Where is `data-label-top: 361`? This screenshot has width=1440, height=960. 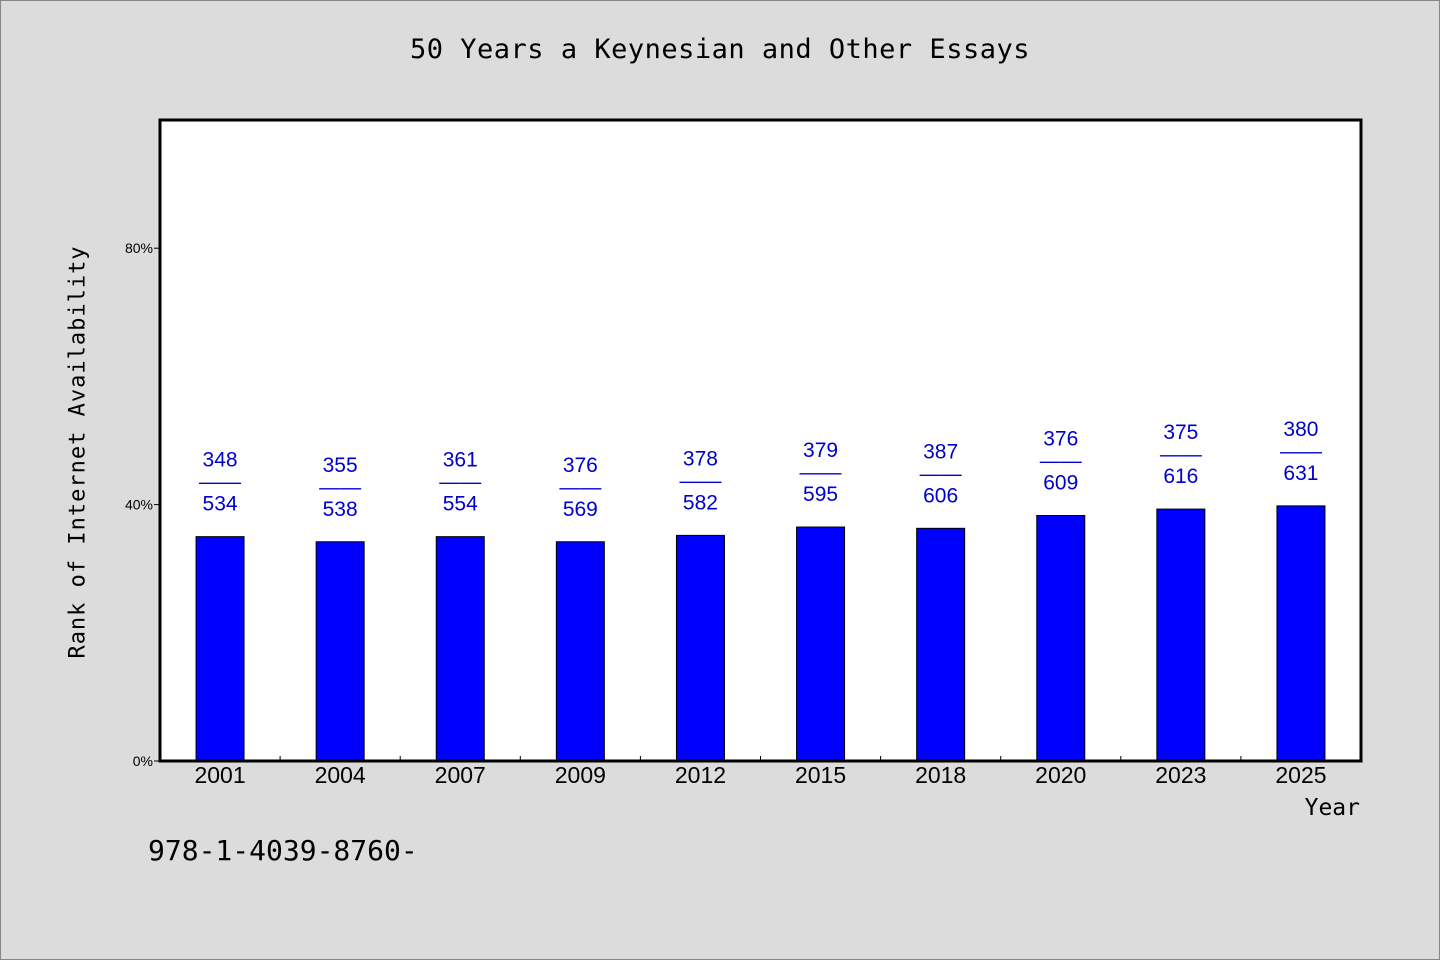 data-label-top: 361 is located at coordinates (460, 460).